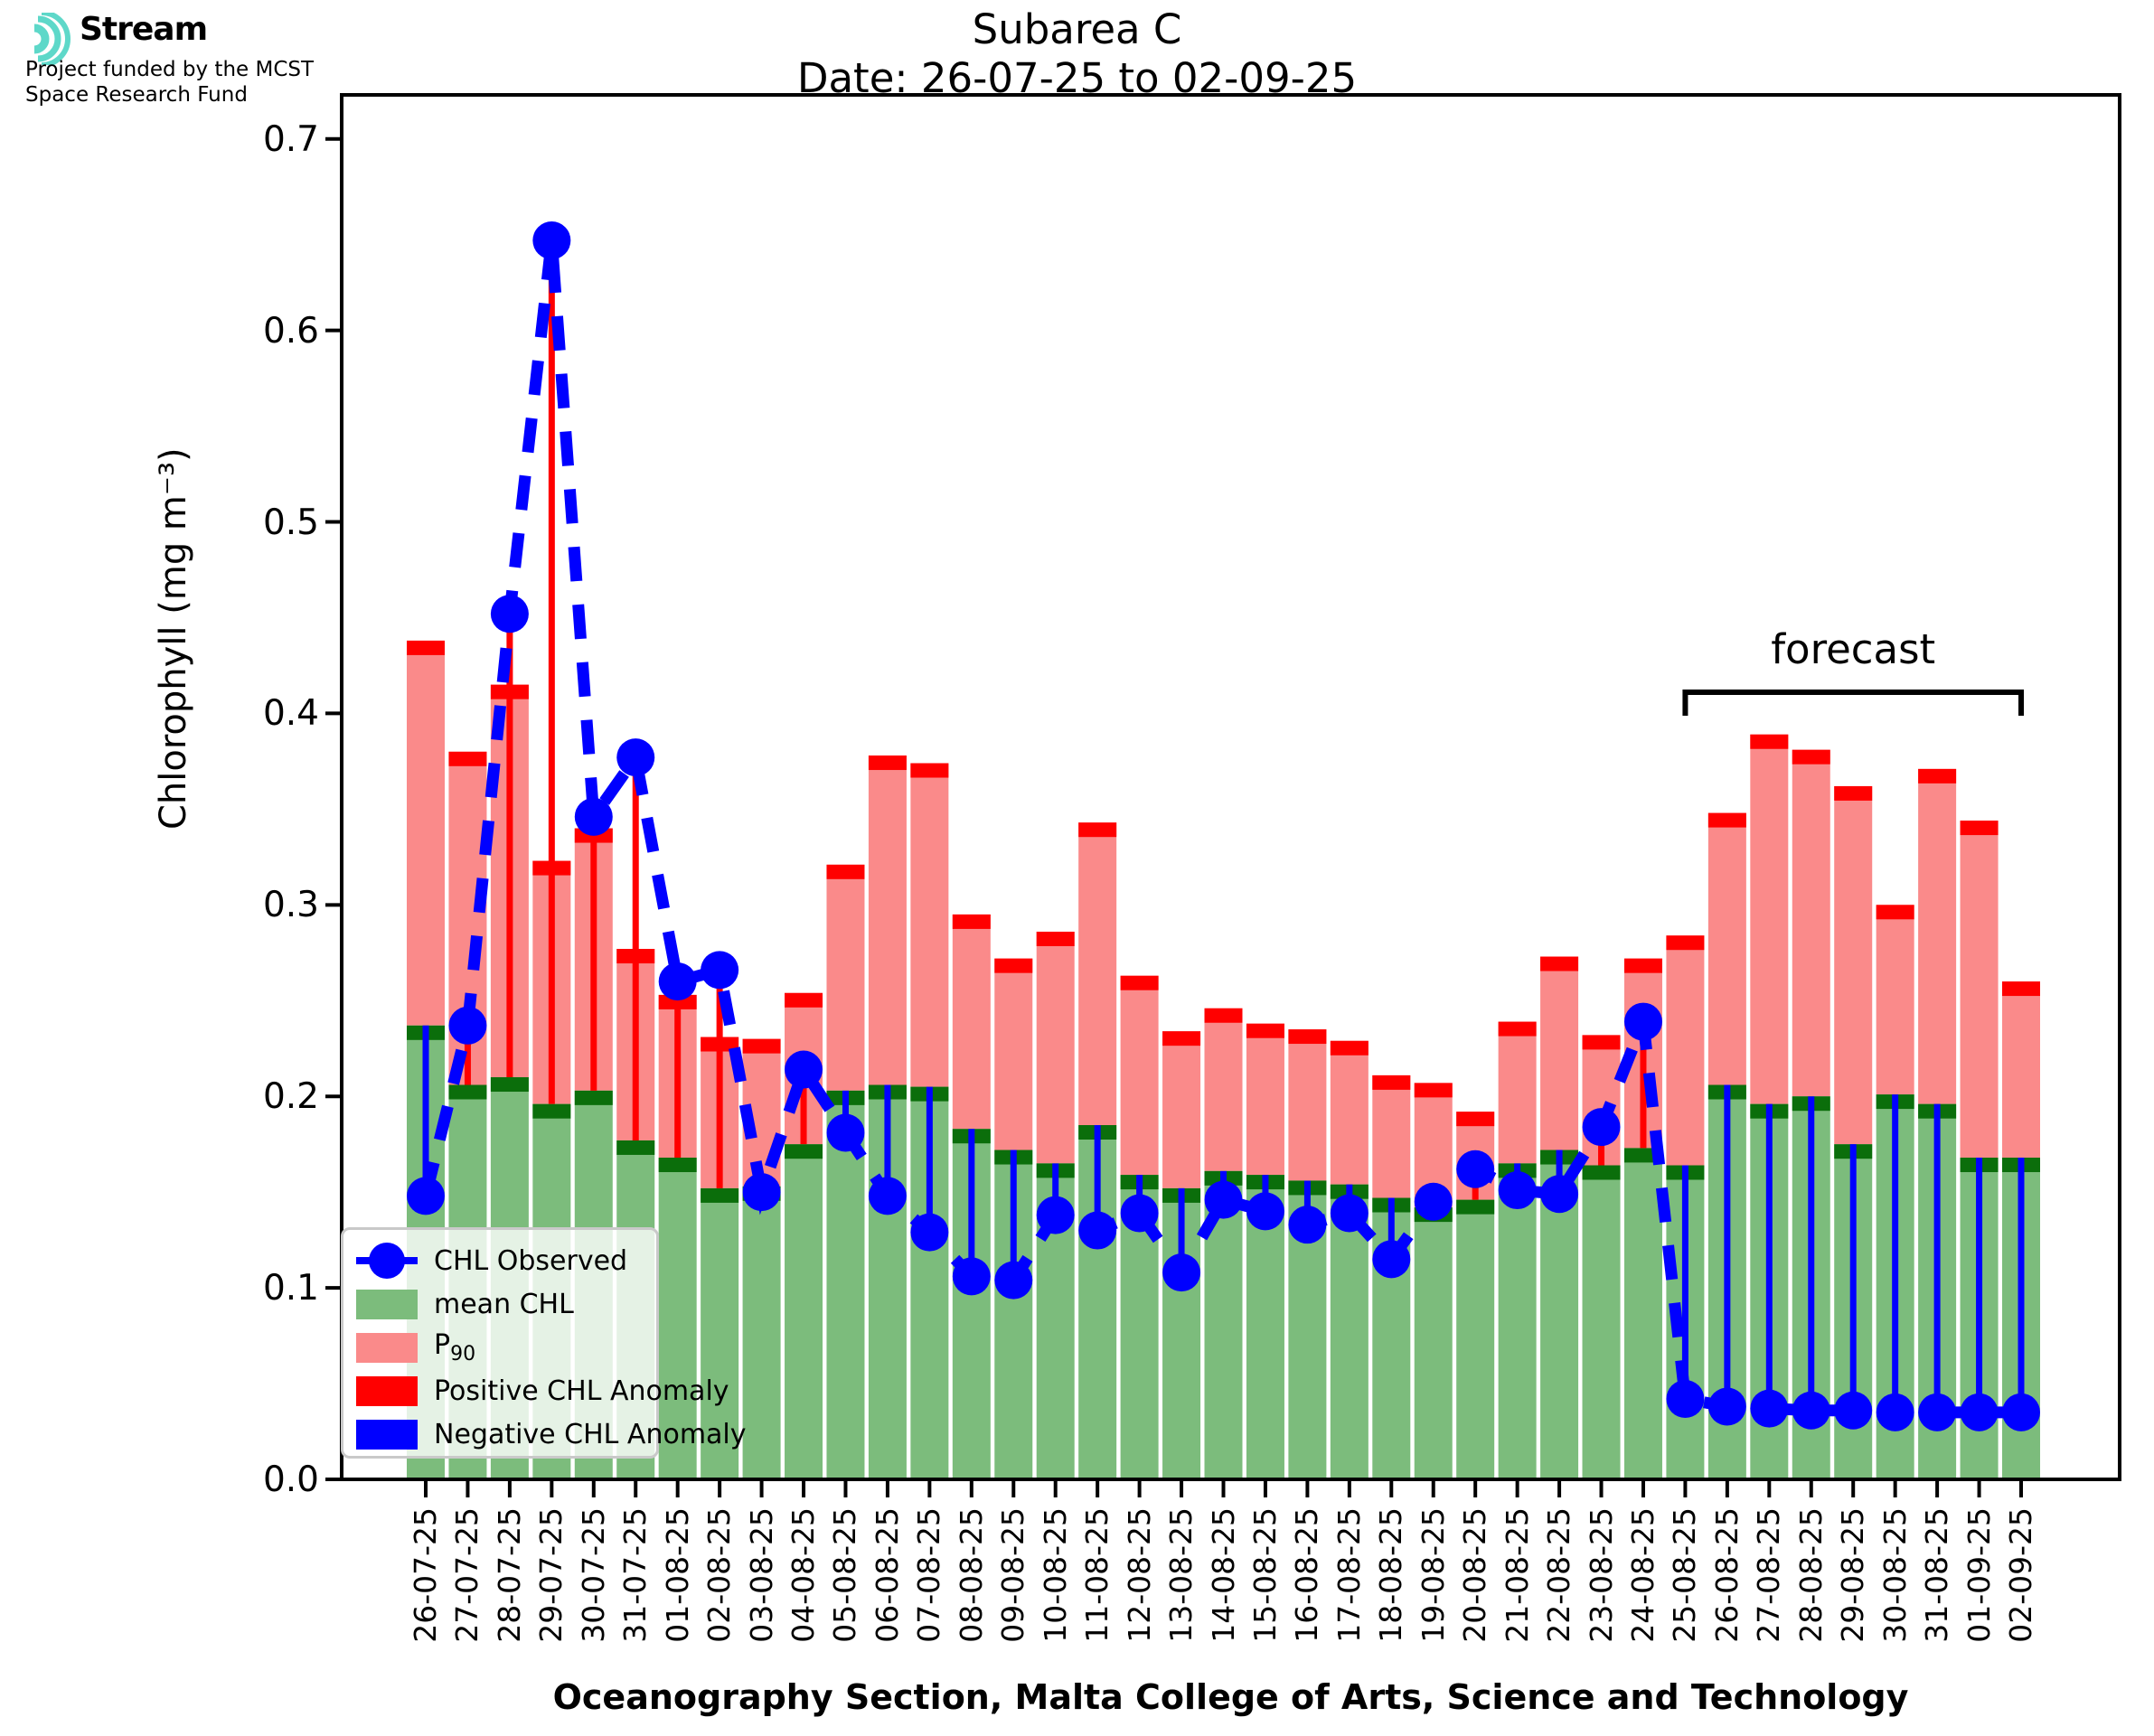  What do you see at coordinates (387, 1304) in the screenshot?
I see `mean-chl-swatch-icon` at bounding box center [387, 1304].